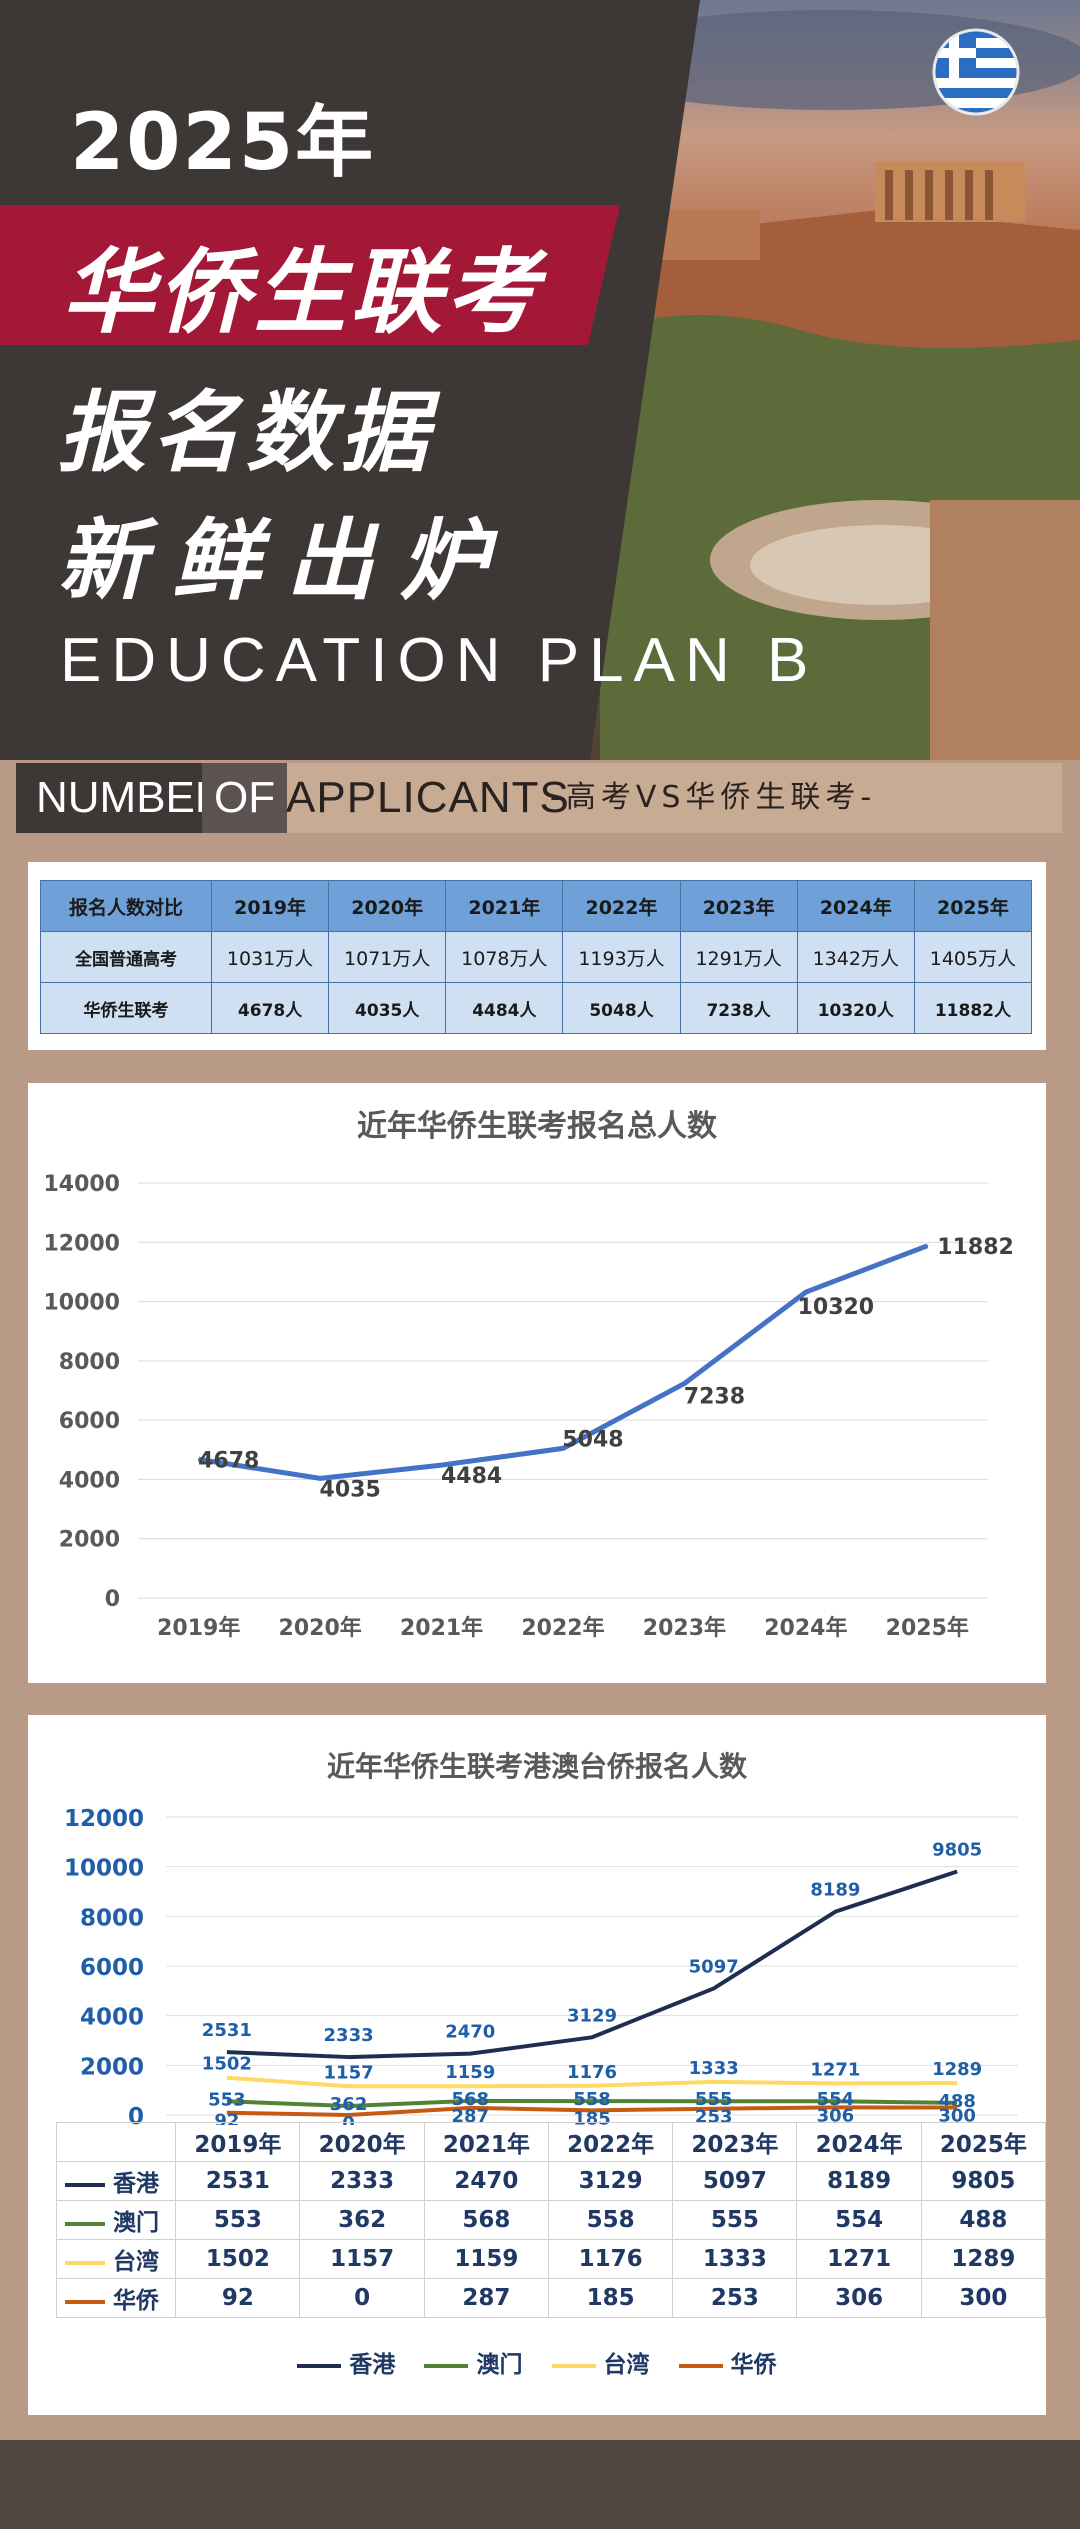  I want to click on data-label: 568, so click(470, 2099).